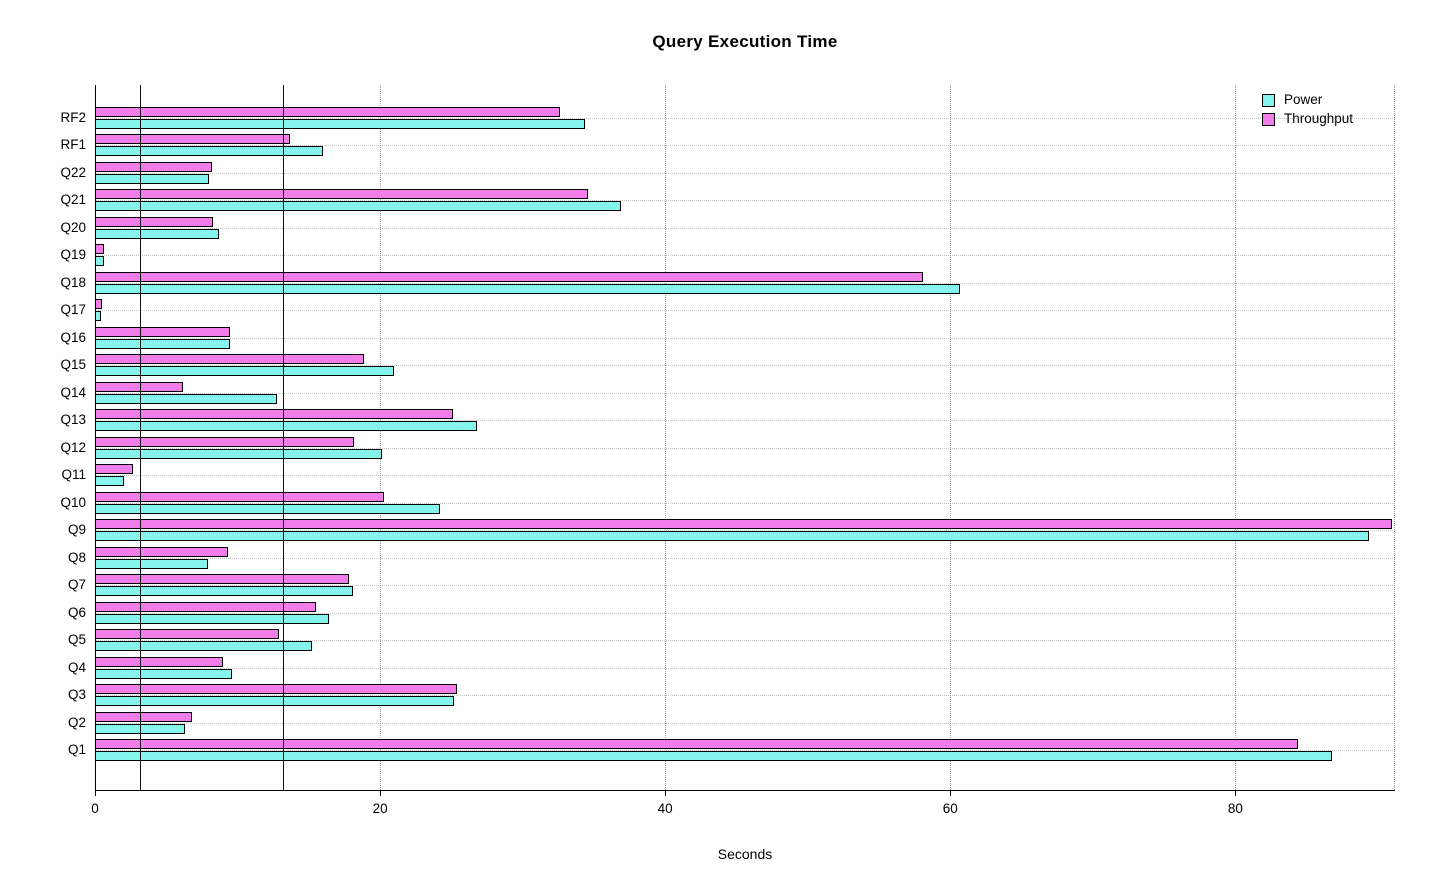 Image resolution: width=1437 pixels, height=889 pixels. I want to click on x-tick-label: 40, so click(665, 808).